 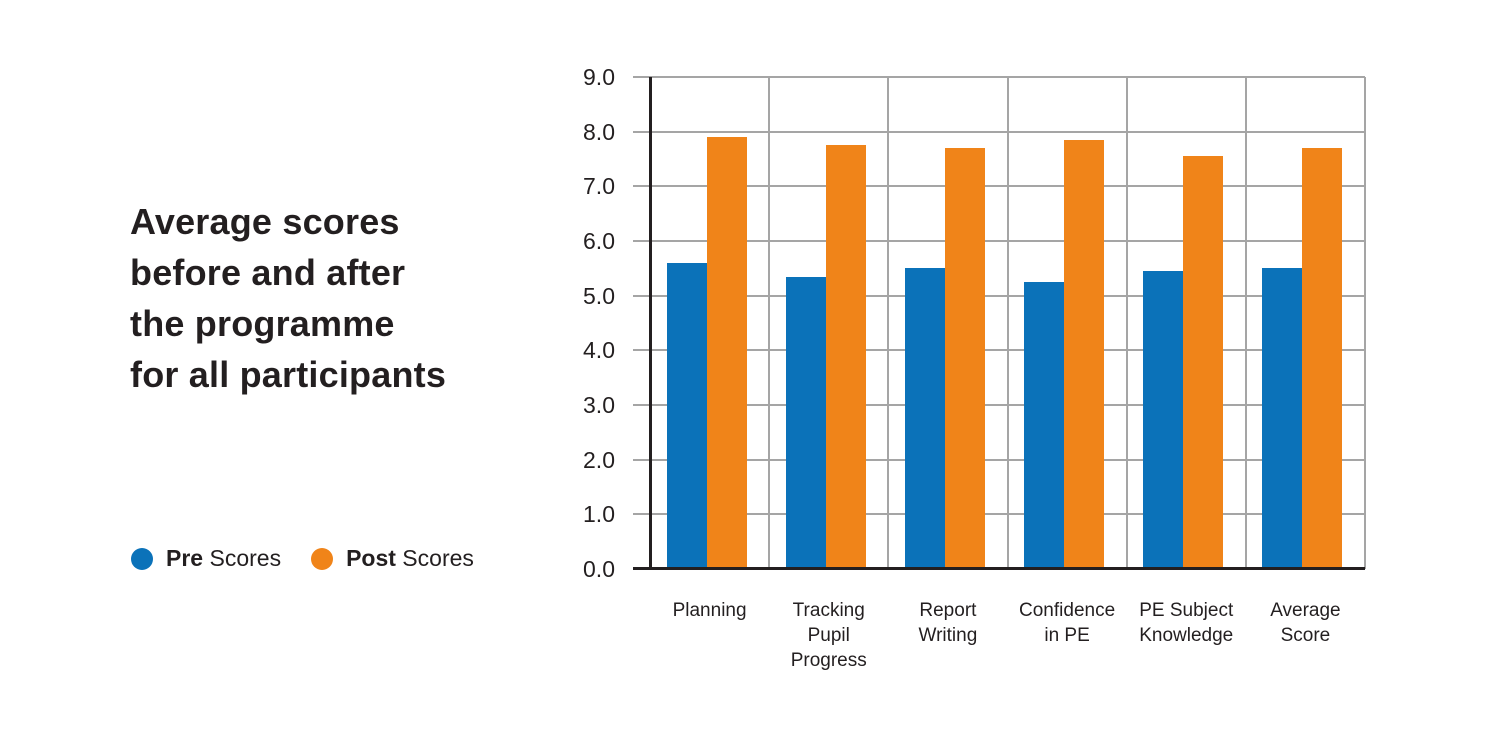 What do you see at coordinates (599, 131) in the screenshot?
I see `y-tick-label: 8.0` at bounding box center [599, 131].